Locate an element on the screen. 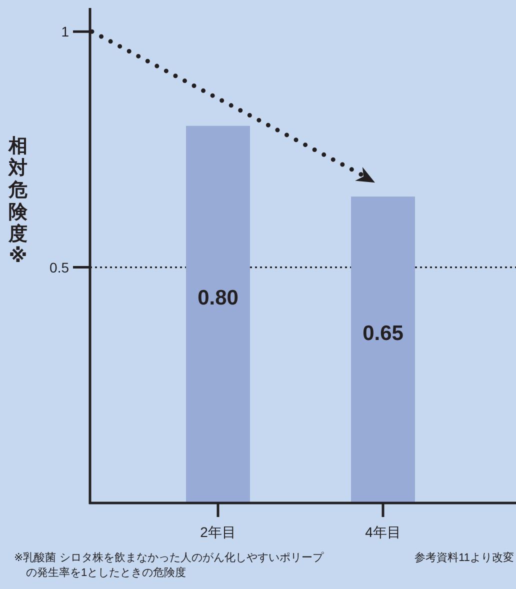 The height and width of the screenshot is (589, 516). y-tick-label: 1 is located at coordinates (65, 32).